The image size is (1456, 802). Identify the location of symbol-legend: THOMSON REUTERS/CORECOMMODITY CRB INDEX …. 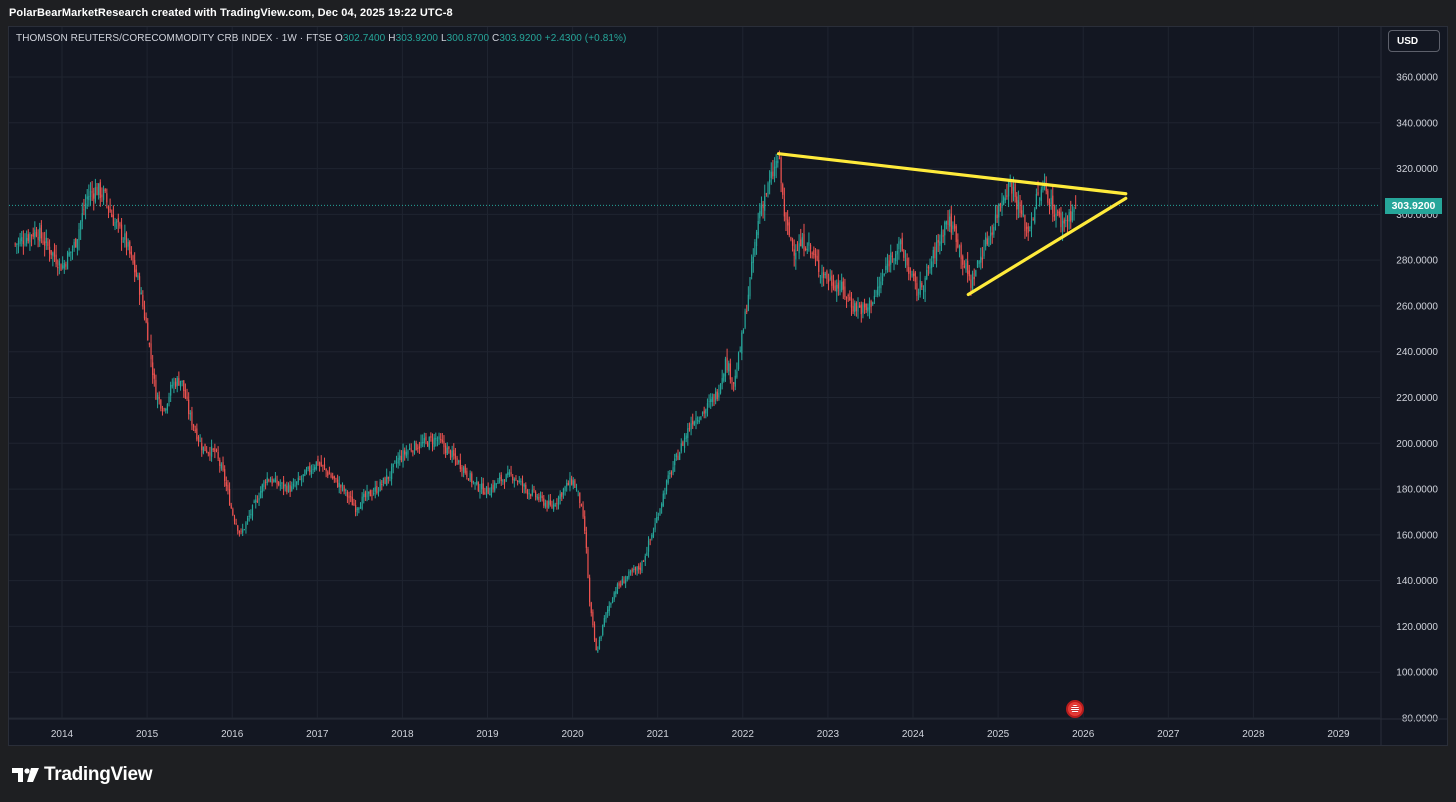
(321, 38).